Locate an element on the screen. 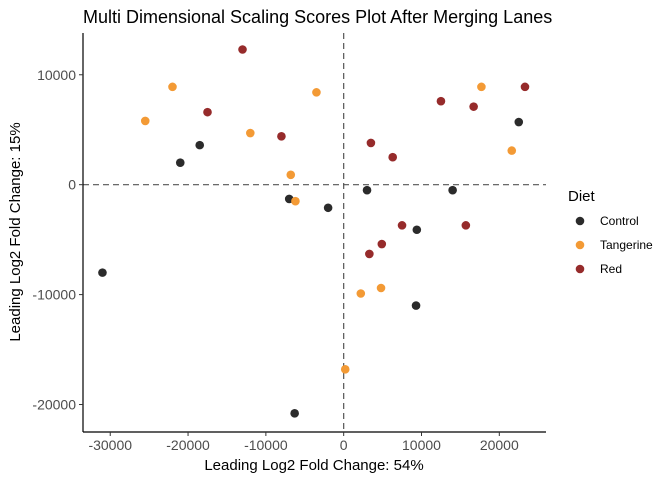 The image size is (672, 480). legend-label: Control is located at coordinates (619, 221).